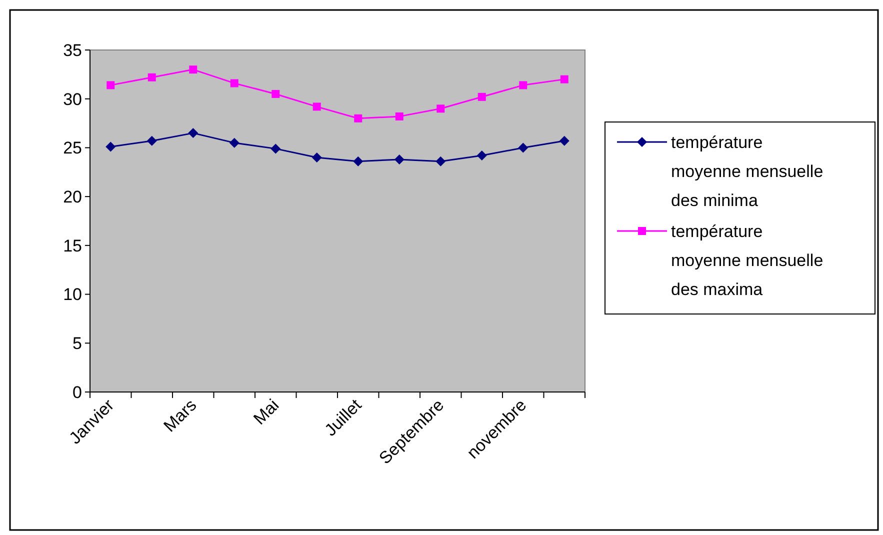  Describe the element at coordinates (77, 344) in the screenshot. I see `y-tick-label: 5` at that location.